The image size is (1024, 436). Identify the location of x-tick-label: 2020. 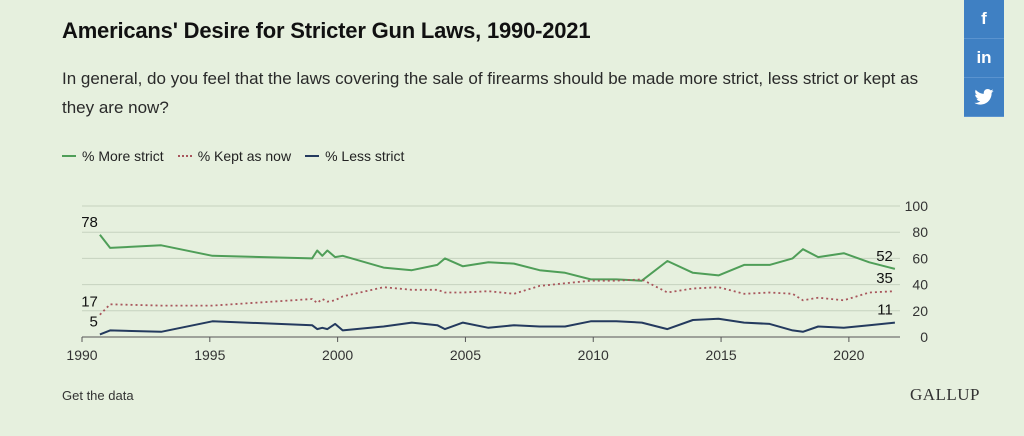
(848, 355).